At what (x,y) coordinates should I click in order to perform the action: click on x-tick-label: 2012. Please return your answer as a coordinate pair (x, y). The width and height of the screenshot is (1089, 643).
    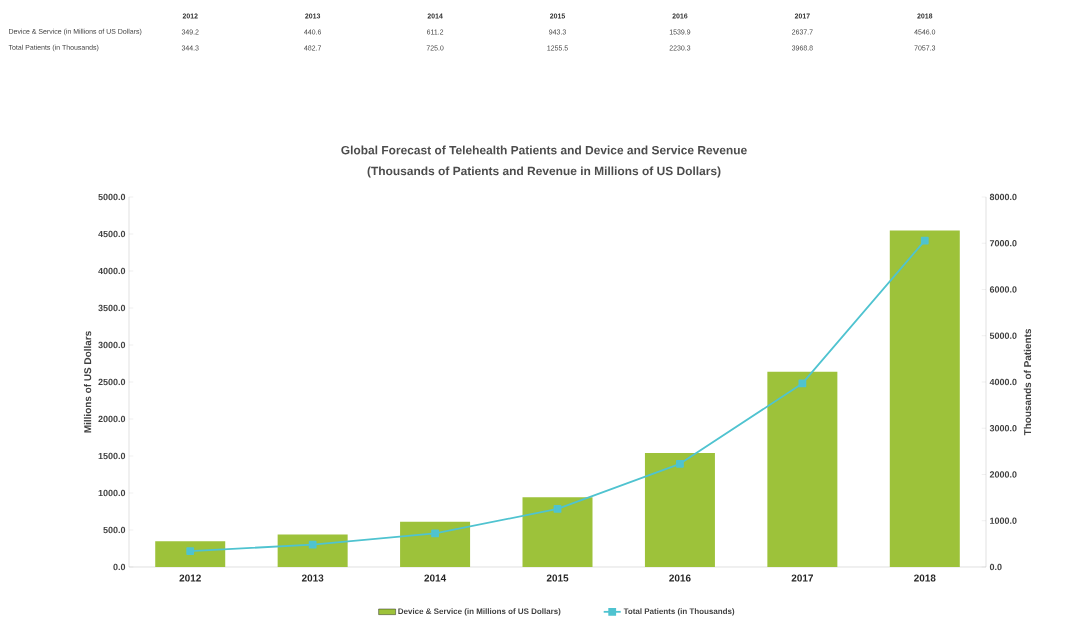
    Looking at the image, I should click on (190, 578).